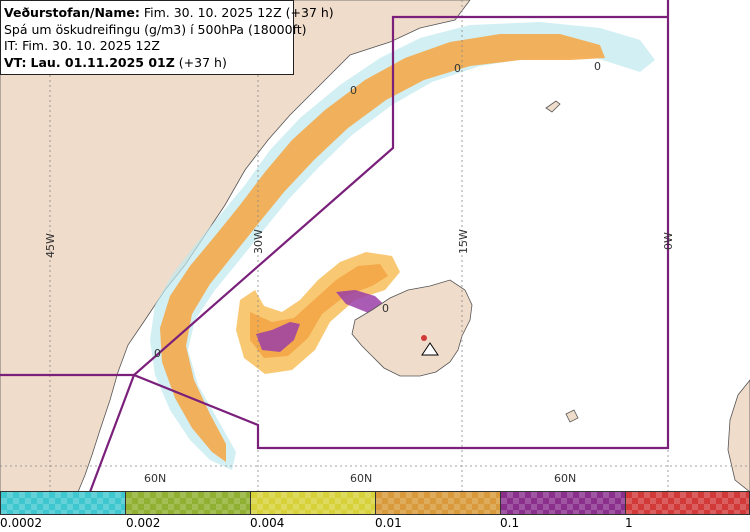 The height and width of the screenshot is (532, 750). What do you see at coordinates (430, 349) in the screenshot?
I see `volcano-triangle-icon` at bounding box center [430, 349].